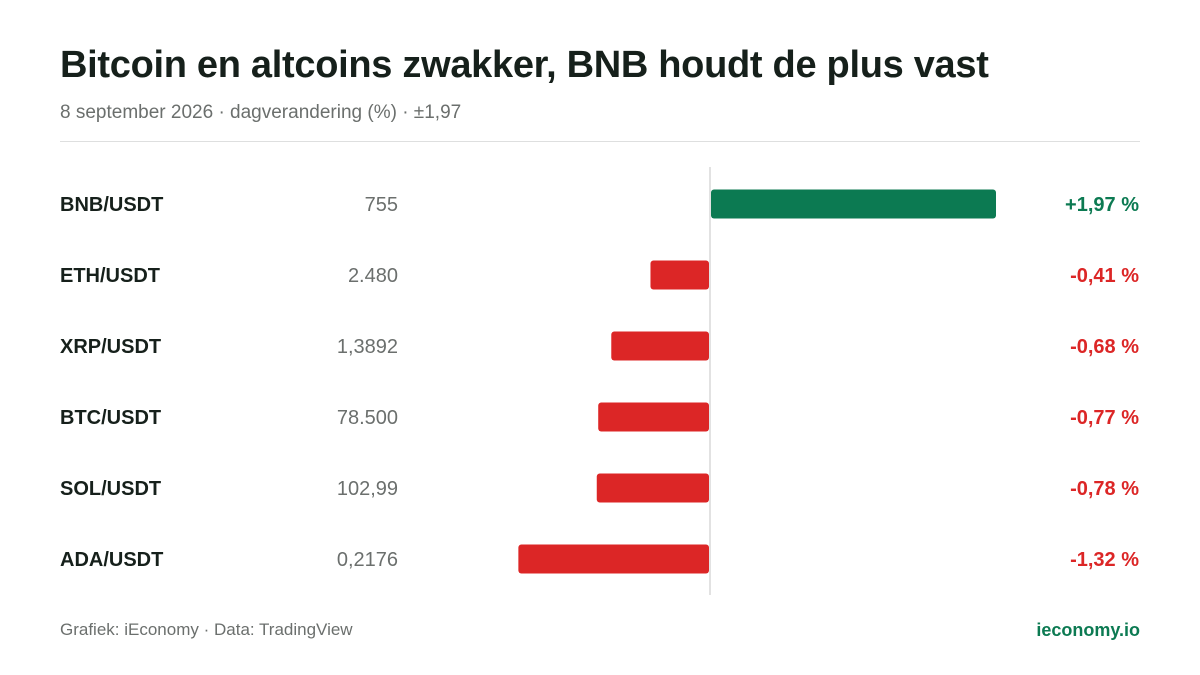 The height and width of the screenshot is (675, 1200). I want to click on header-divider, so click(600, 141).